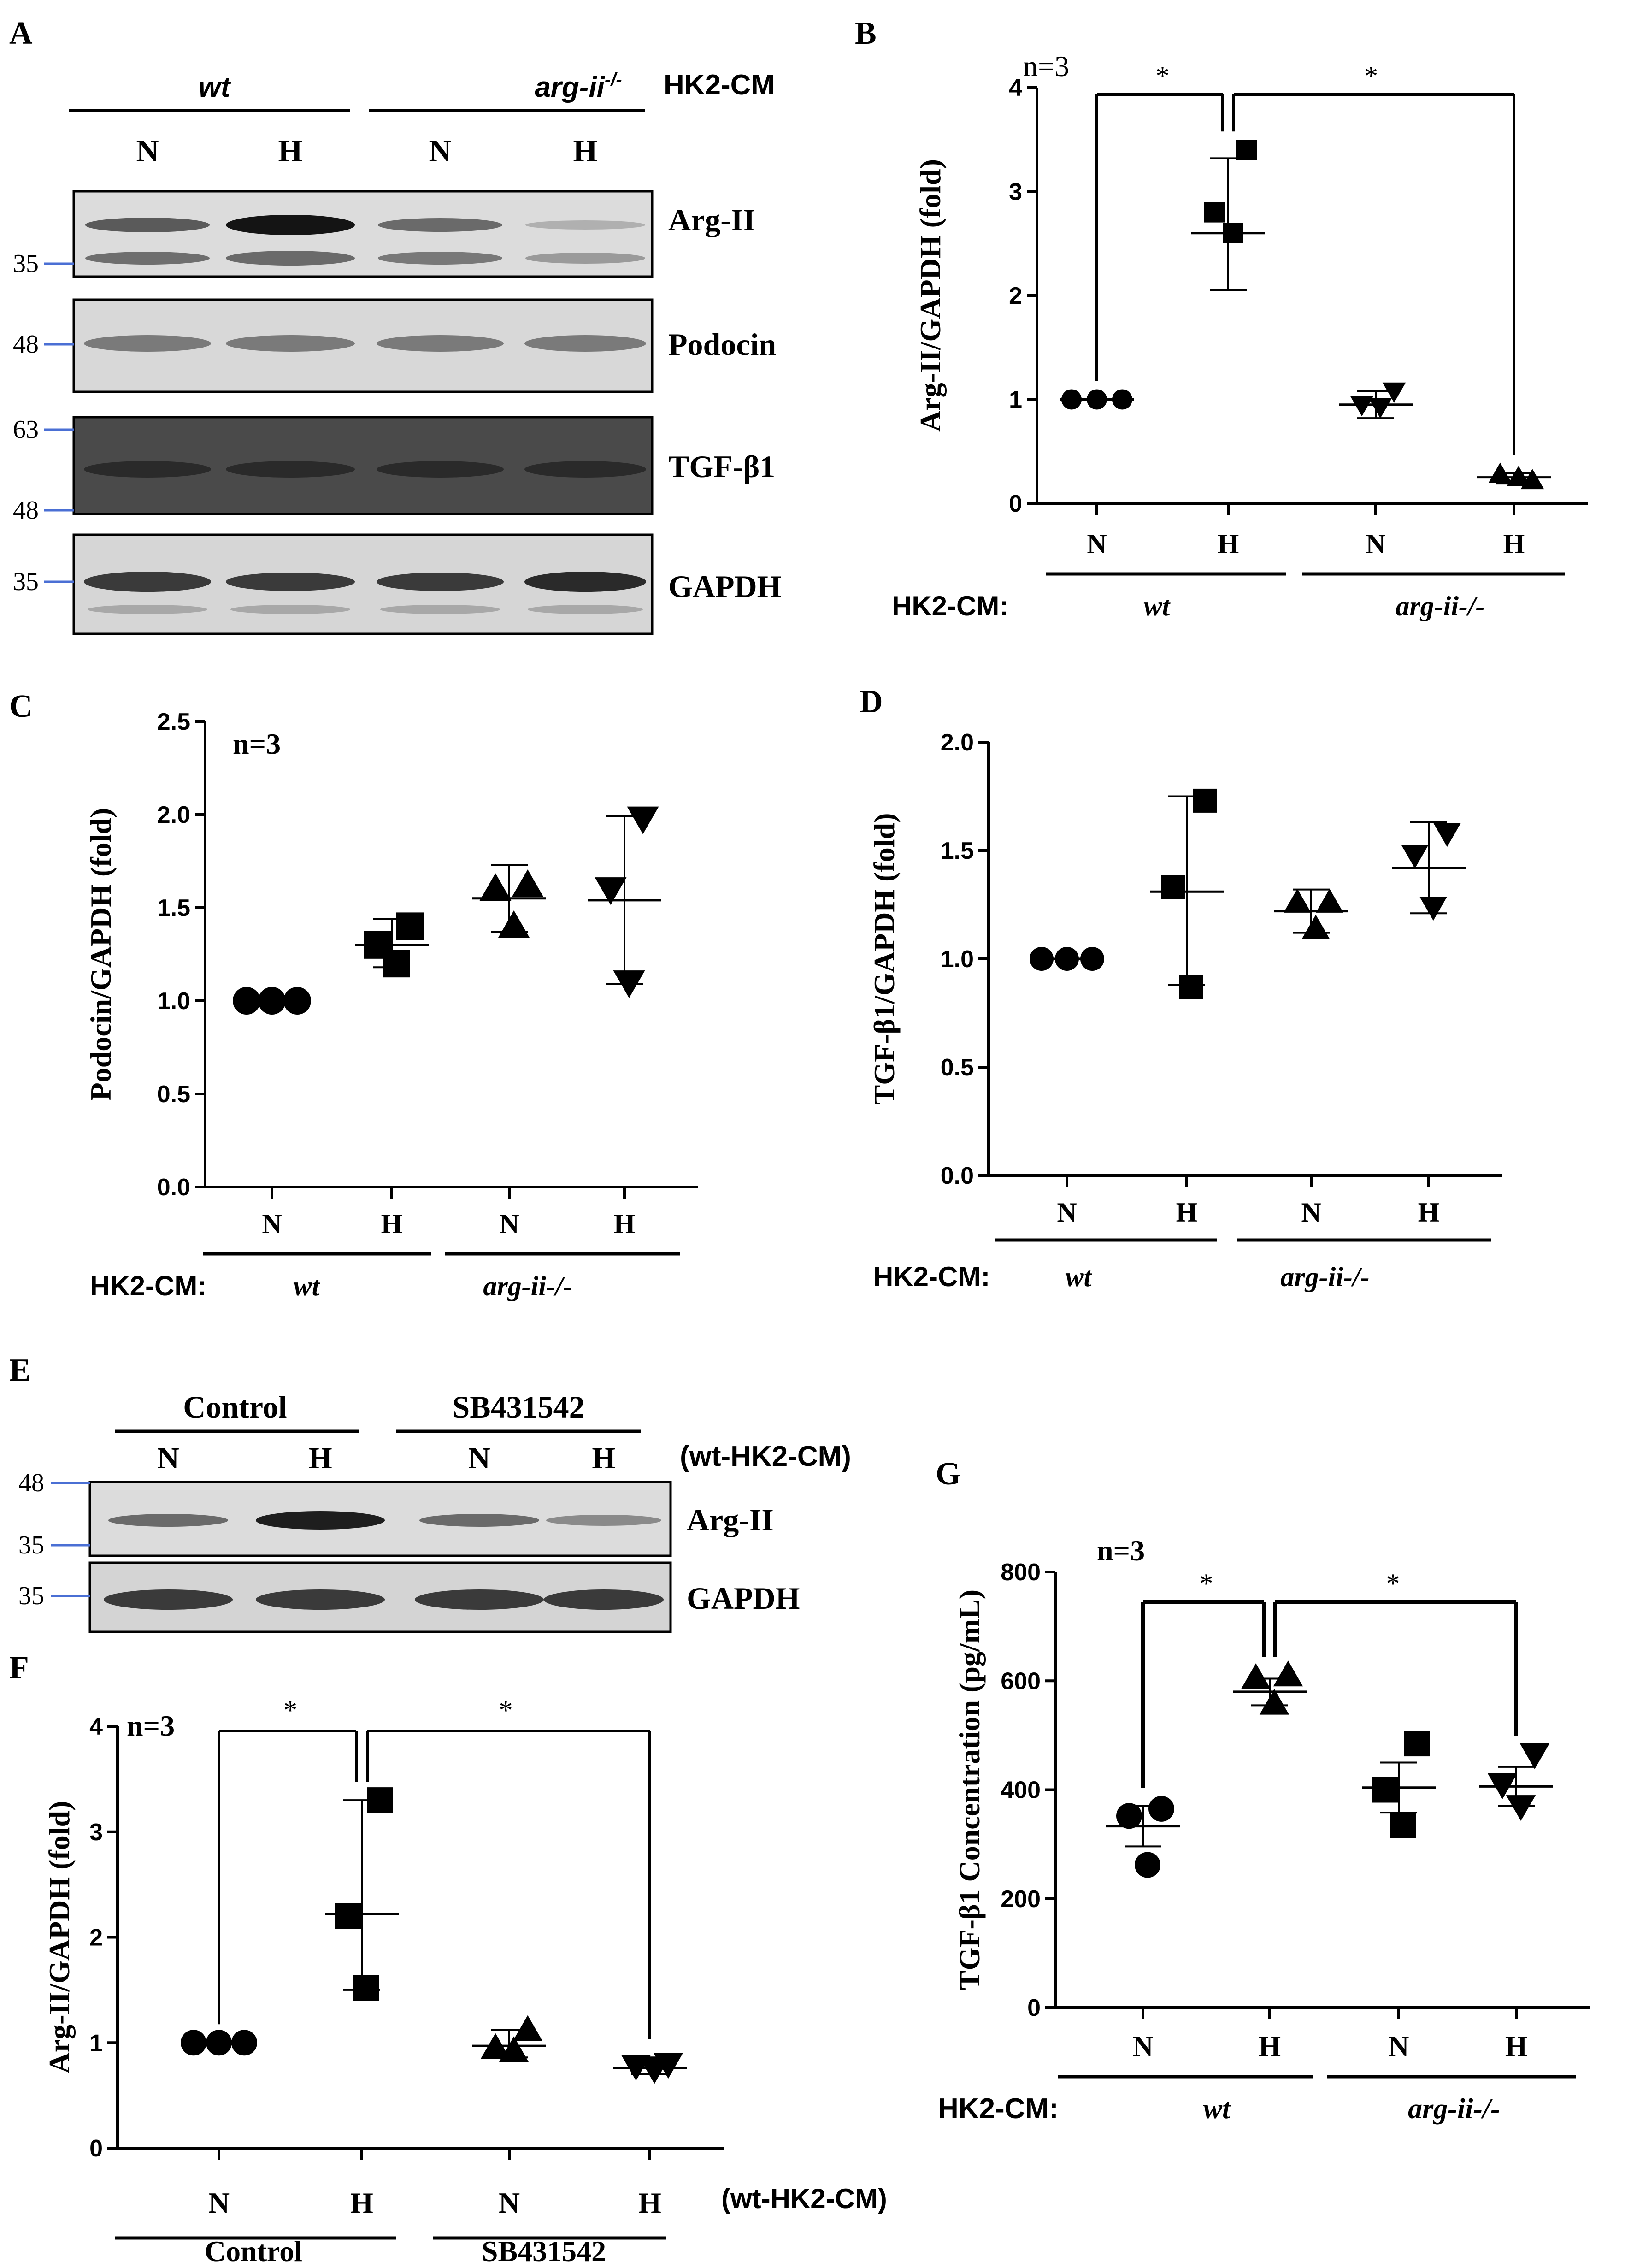 This screenshot has height=2268, width=1631. Describe the element at coordinates (958, 1176) in the screenshot. I see `y-tick-label: 0.0` at that location.